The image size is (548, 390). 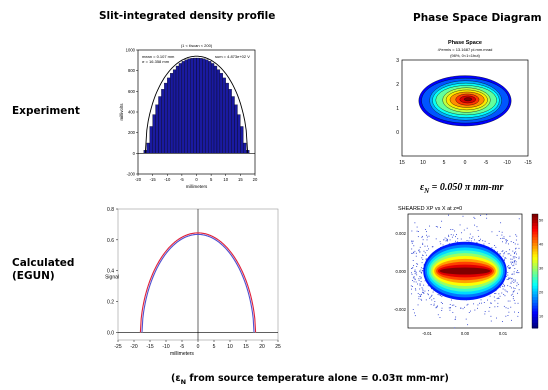 I want to click on y-tick-label: 0.2, so click(x=110, y=302).